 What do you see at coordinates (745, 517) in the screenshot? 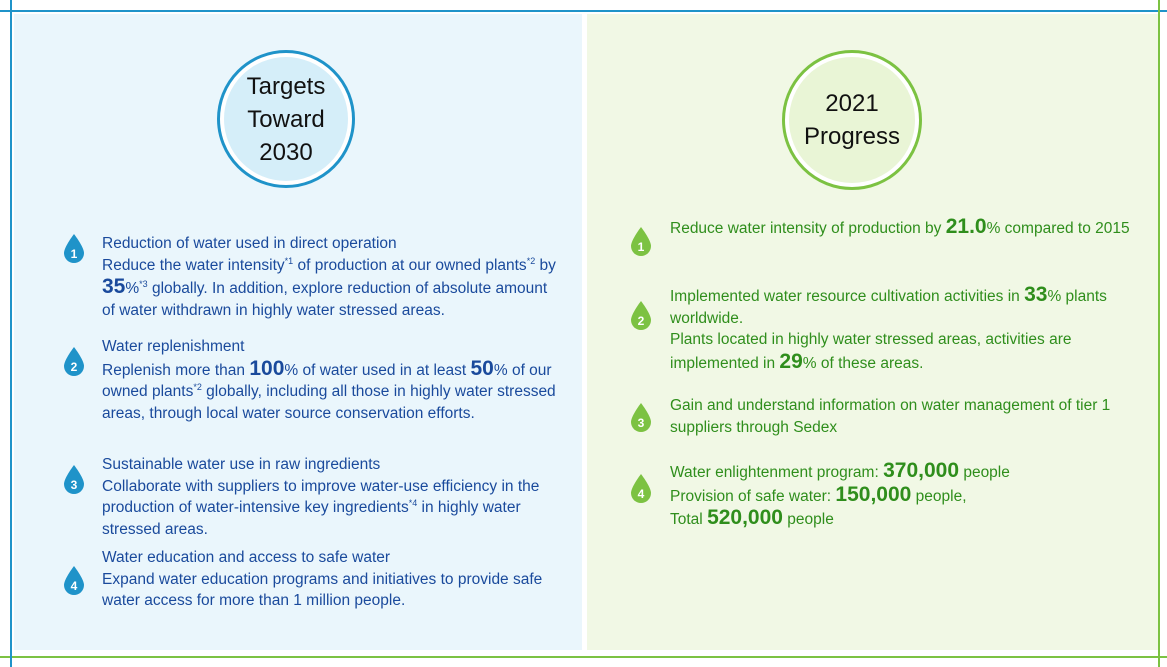
I see `highlight-value: 520,000` at bounding box center [745, 517].